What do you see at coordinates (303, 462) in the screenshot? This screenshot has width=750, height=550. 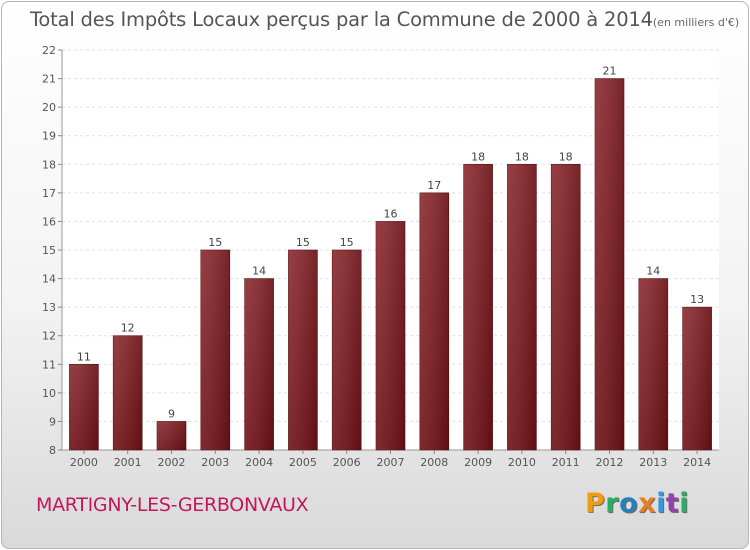 I see `x-tick-label: 2005` at bounding box center [303, 462].